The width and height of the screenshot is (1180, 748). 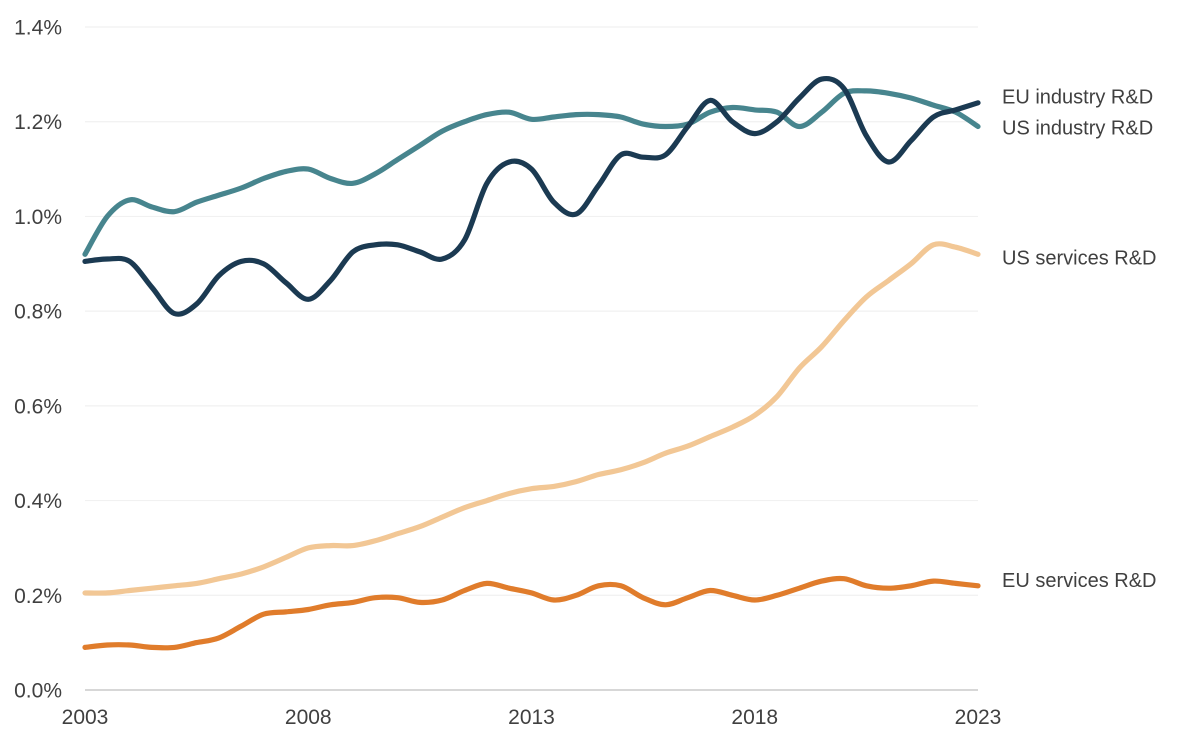 What do you see at coordinates (38, 28) in the screenshot?
I see `y-tick-label: 1.4%` at bounding box center [38, 28].